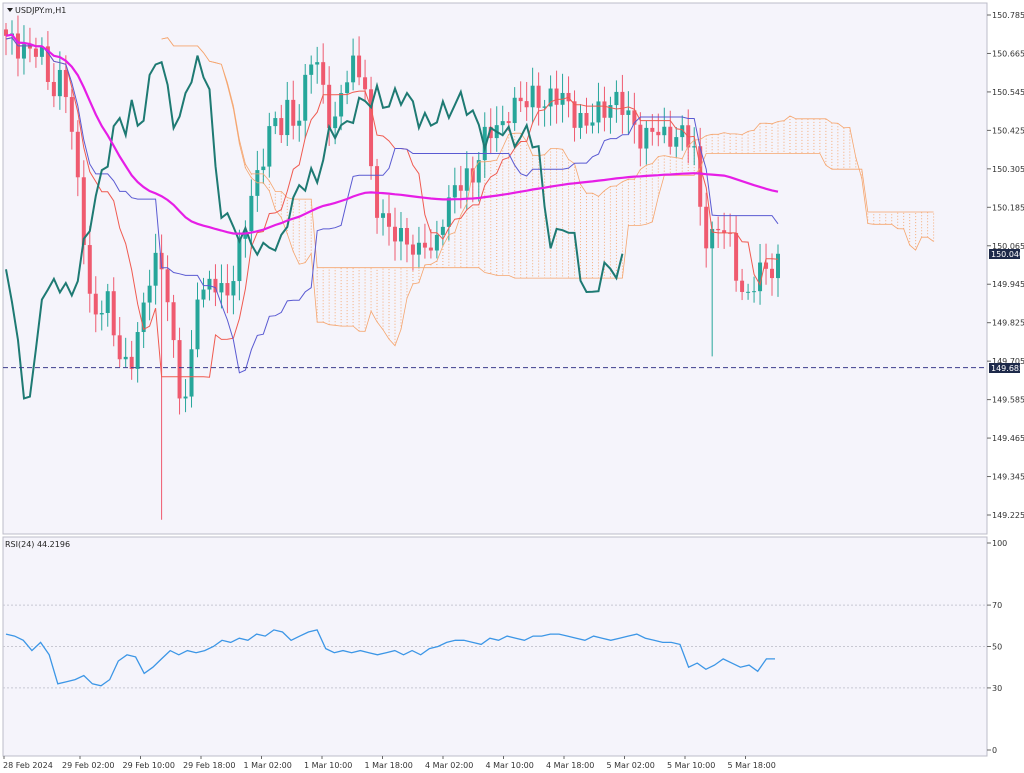 This screenshot has height=773, width=1024. What do you see at coordinates (1008, 477) in the screenshot?
I see `price-tick-label: 149.345` at bounding box center [1008, 477].